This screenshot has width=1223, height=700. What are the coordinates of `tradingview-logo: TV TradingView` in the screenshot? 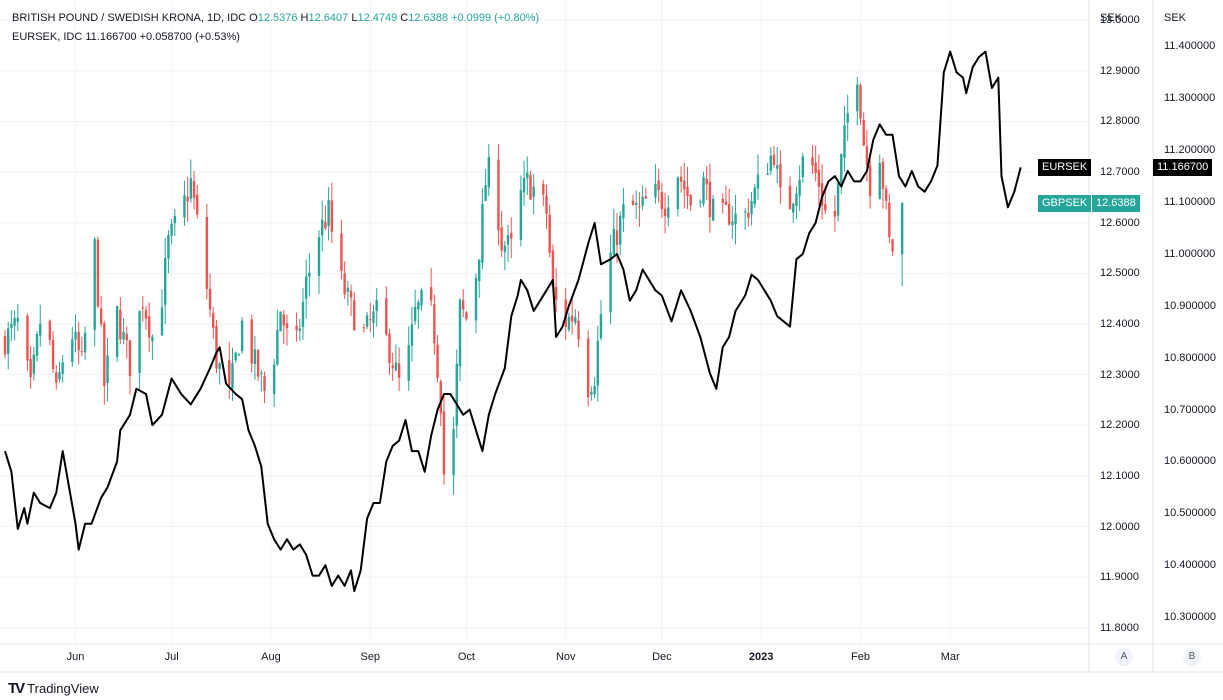 It's located at (53, 688).